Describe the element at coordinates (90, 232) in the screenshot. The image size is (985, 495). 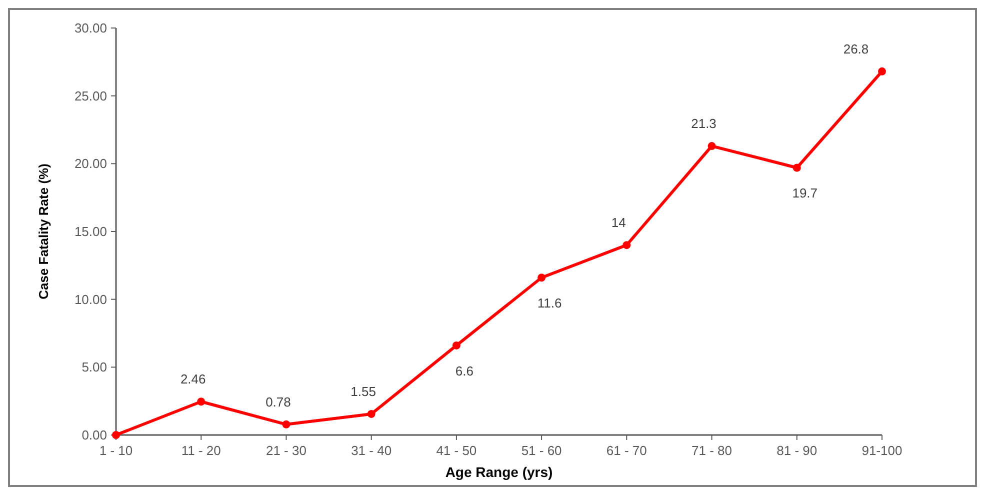
I see `y-tick-label: 15.00` at that location.